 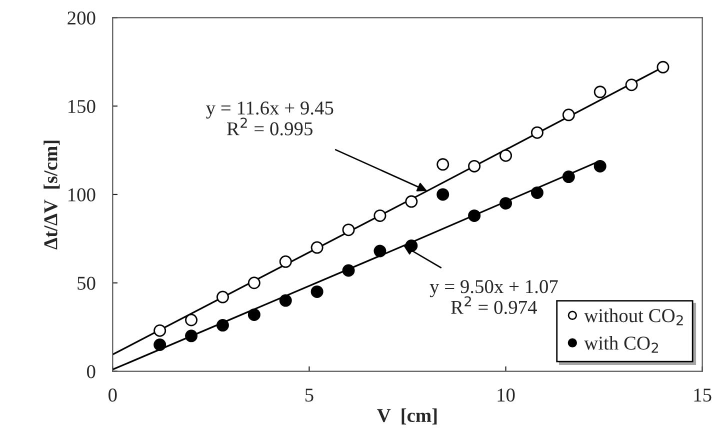 I want to click on x-axis-title: V [cm], so click(x=407, y=416).